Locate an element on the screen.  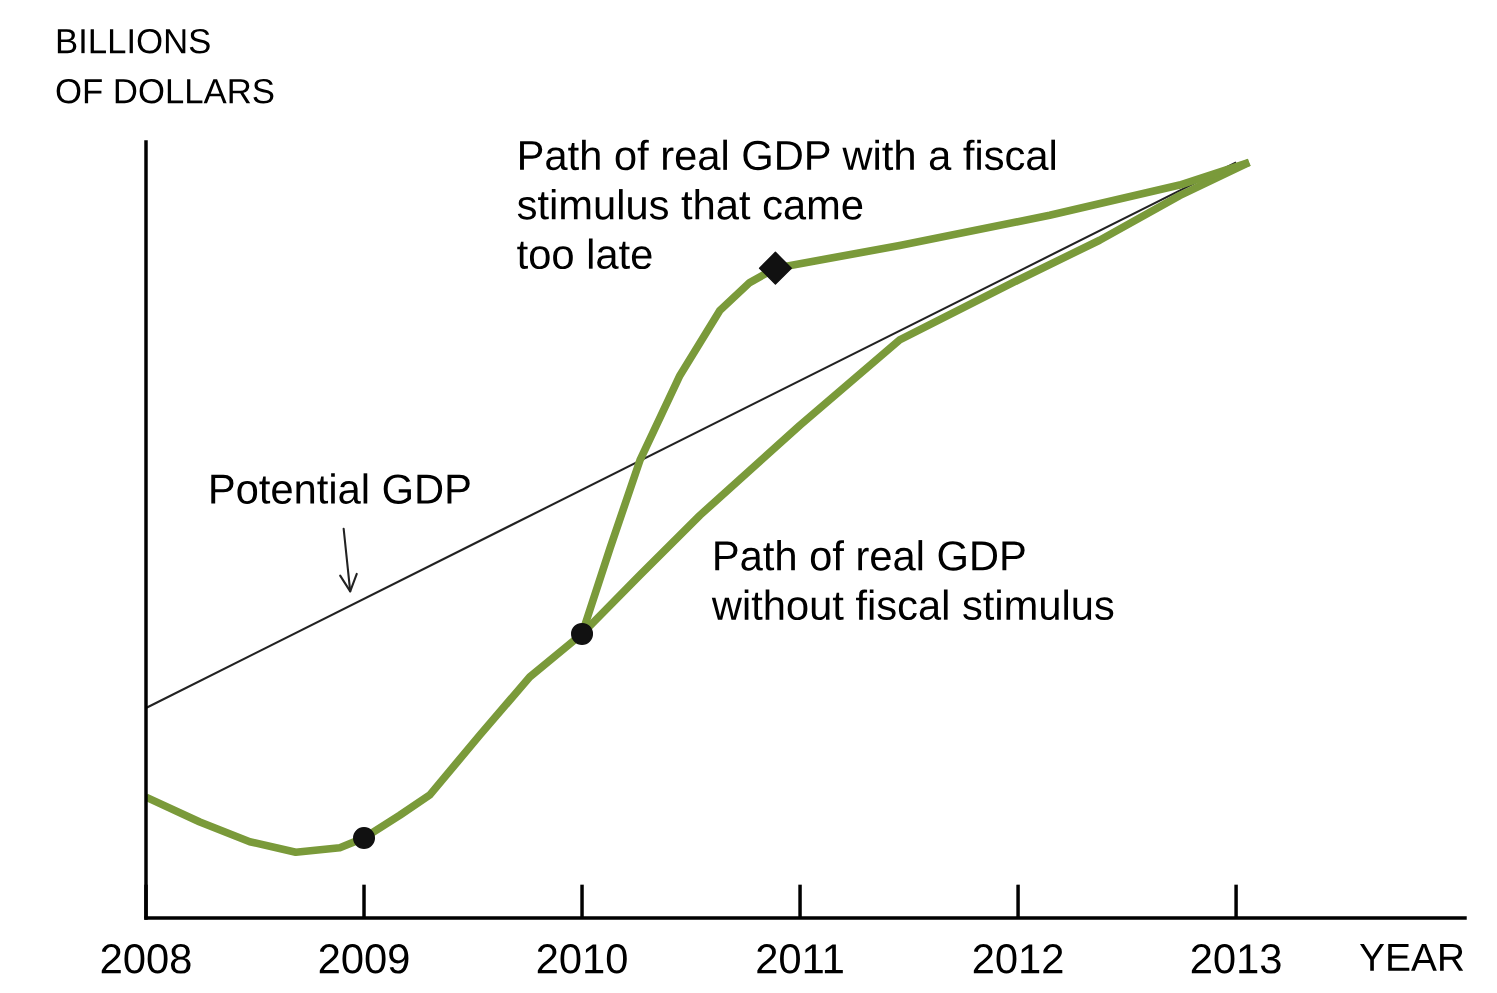
x-tick-label: 2012 is located at coordinates (1018, 959).